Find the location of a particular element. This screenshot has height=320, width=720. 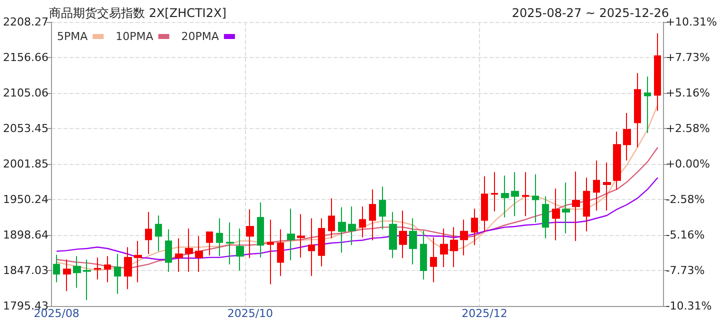

y-tick-label: 2156.66 is located at coordinates (25, 57).